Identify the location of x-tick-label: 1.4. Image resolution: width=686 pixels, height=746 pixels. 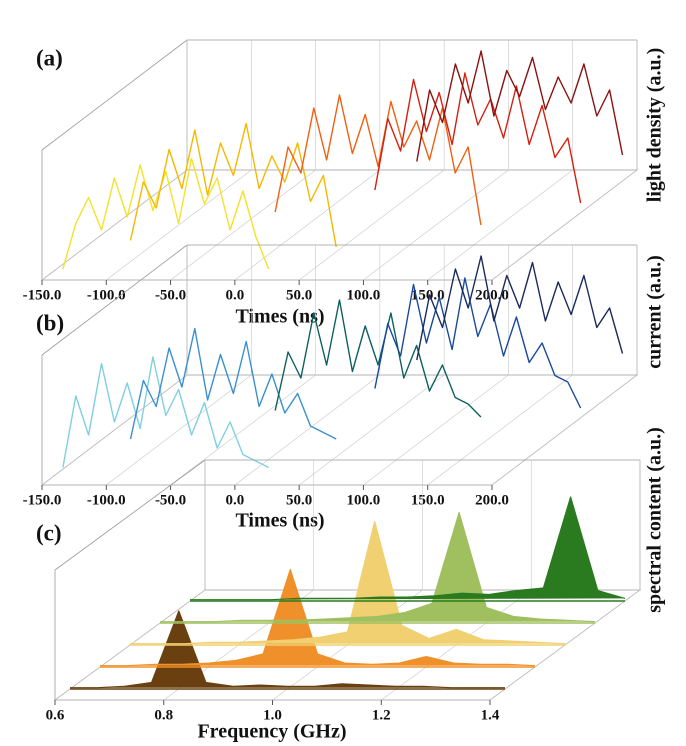
(490, 715).